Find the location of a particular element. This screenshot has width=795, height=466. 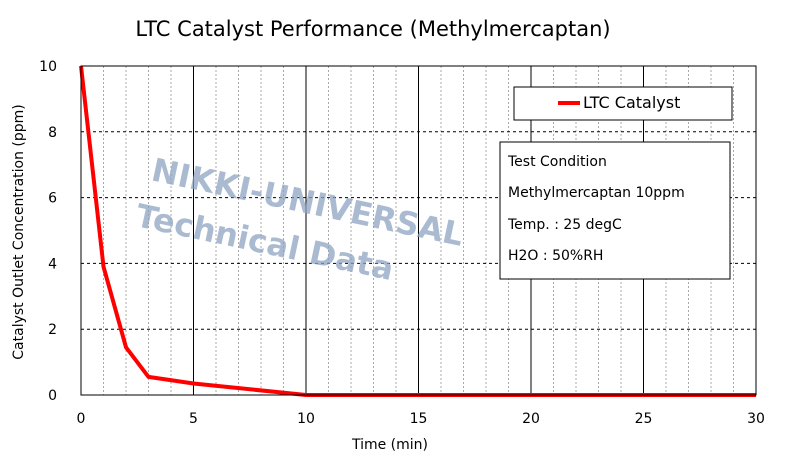

y-tick-label: 0 is located at coordinates (52, 396).